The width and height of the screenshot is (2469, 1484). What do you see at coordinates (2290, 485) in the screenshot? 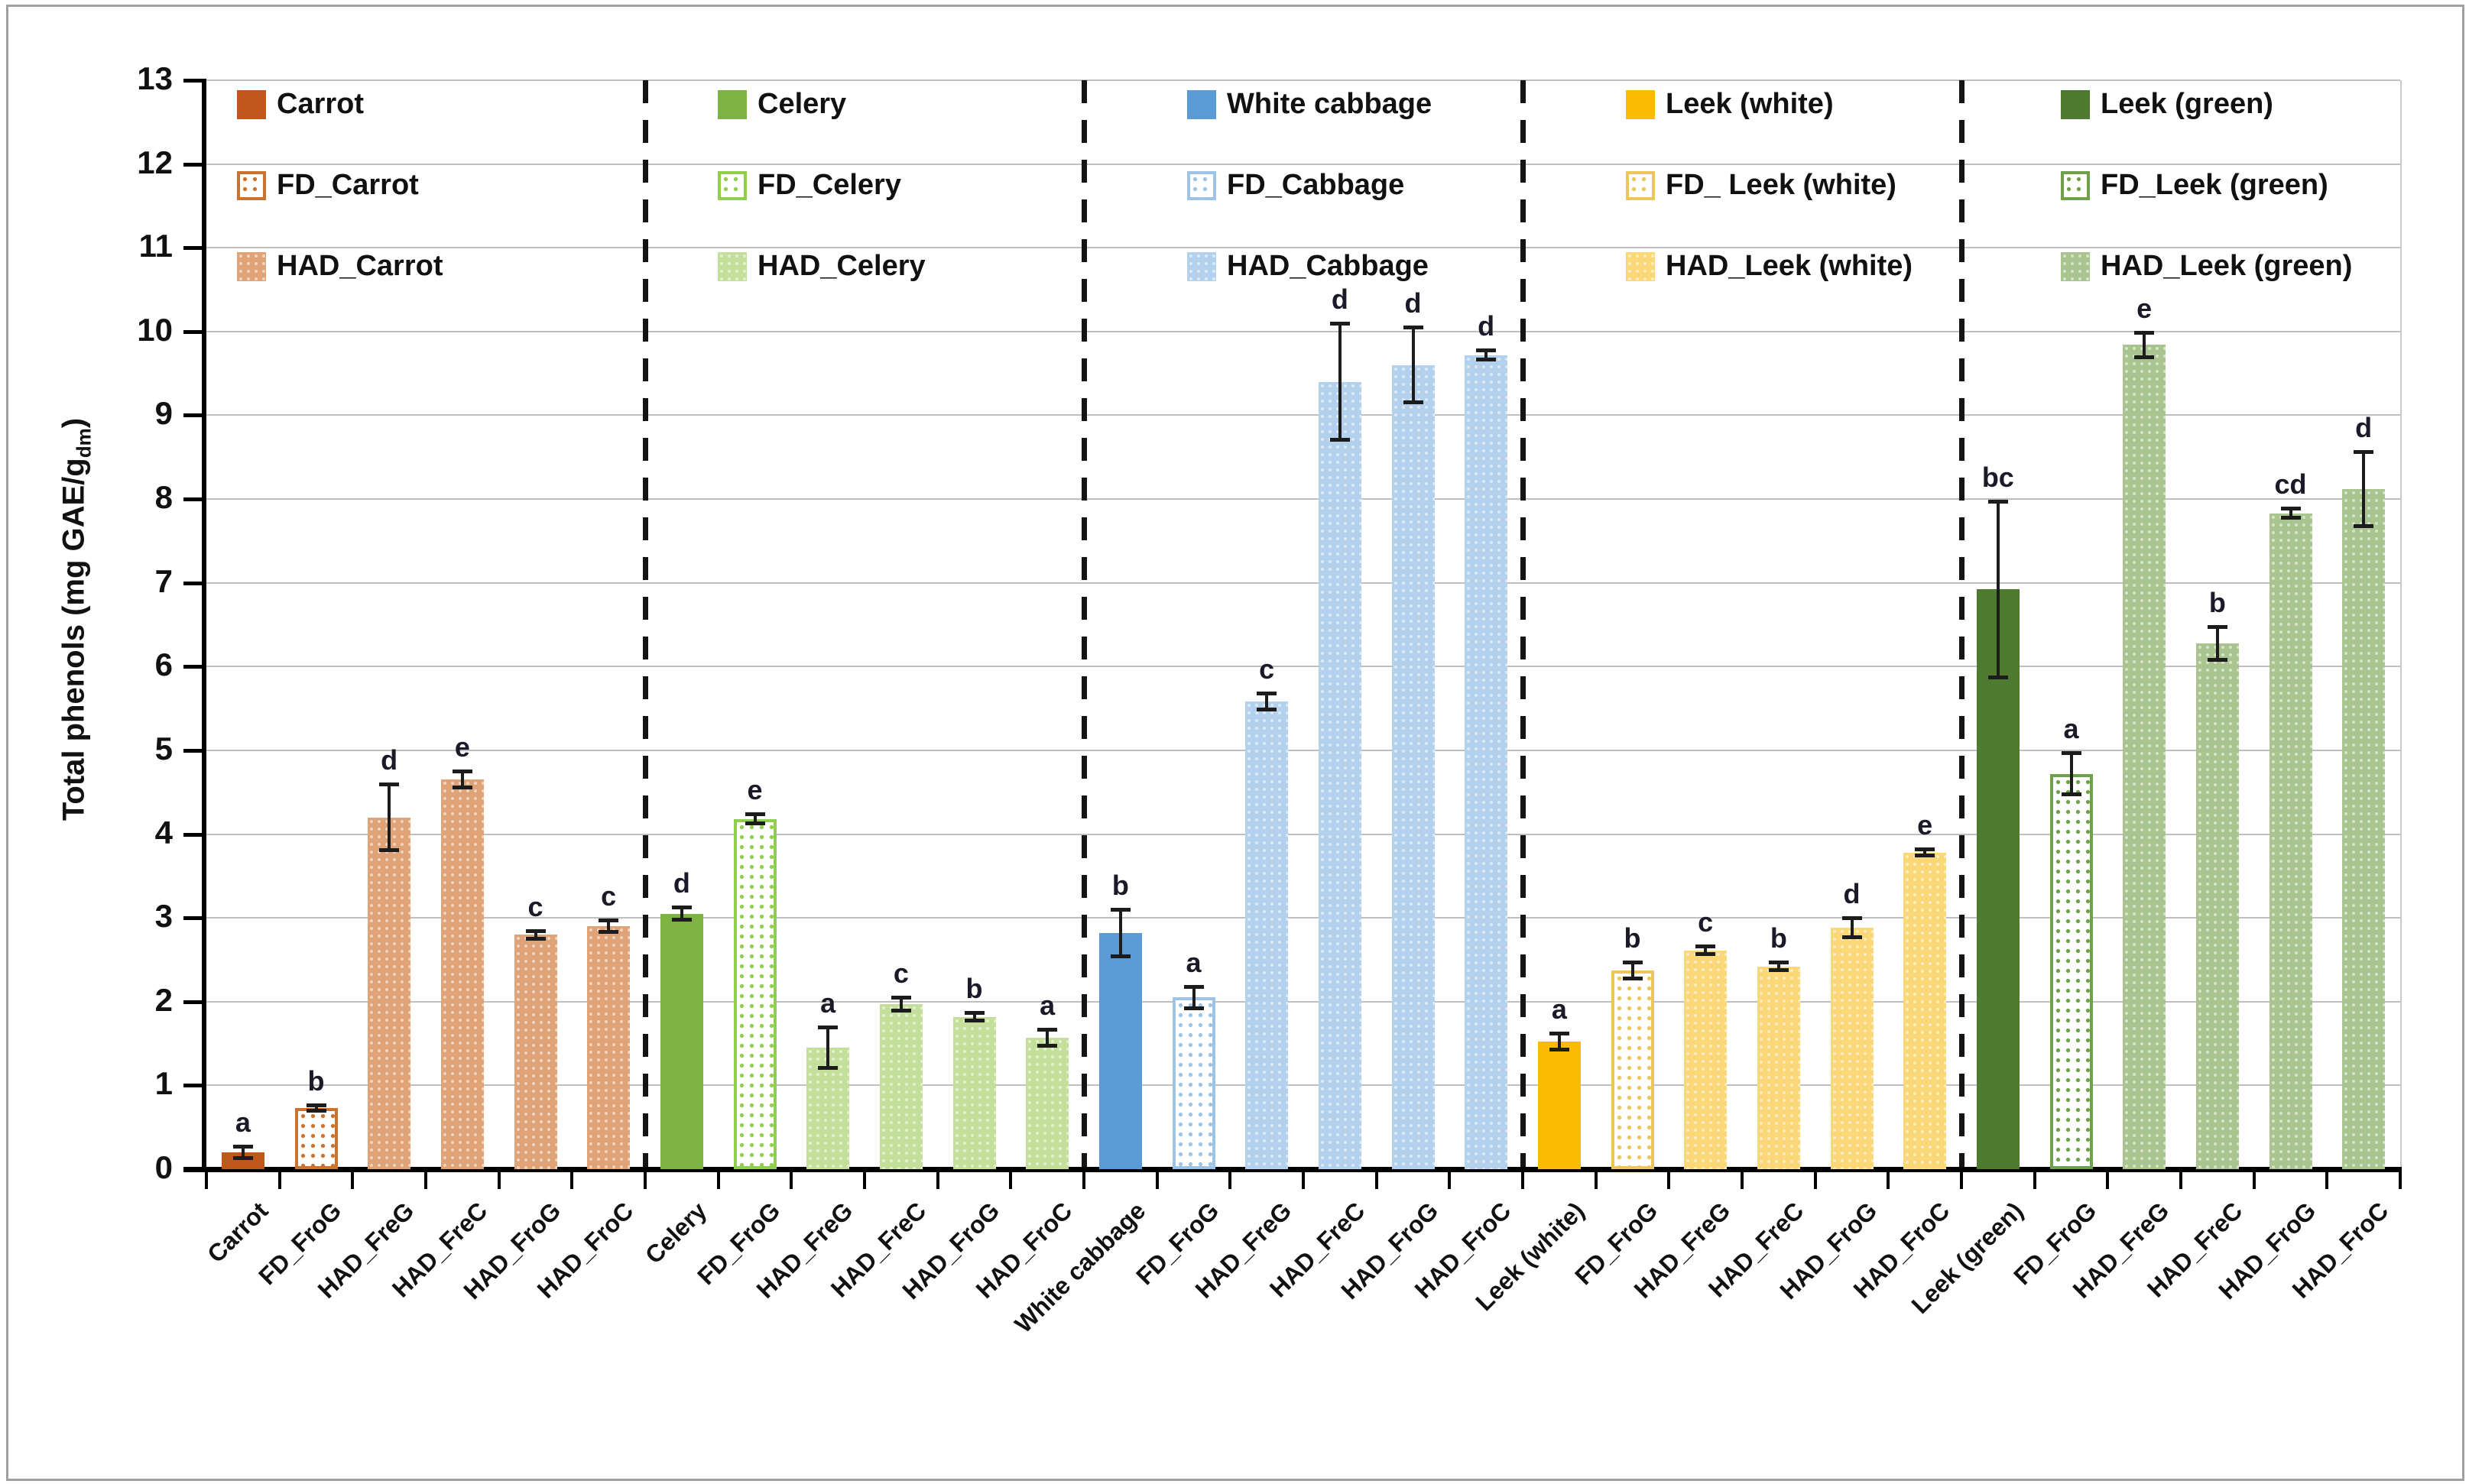
I see `significance-letter: cd` at bounding box center [2290, 485].